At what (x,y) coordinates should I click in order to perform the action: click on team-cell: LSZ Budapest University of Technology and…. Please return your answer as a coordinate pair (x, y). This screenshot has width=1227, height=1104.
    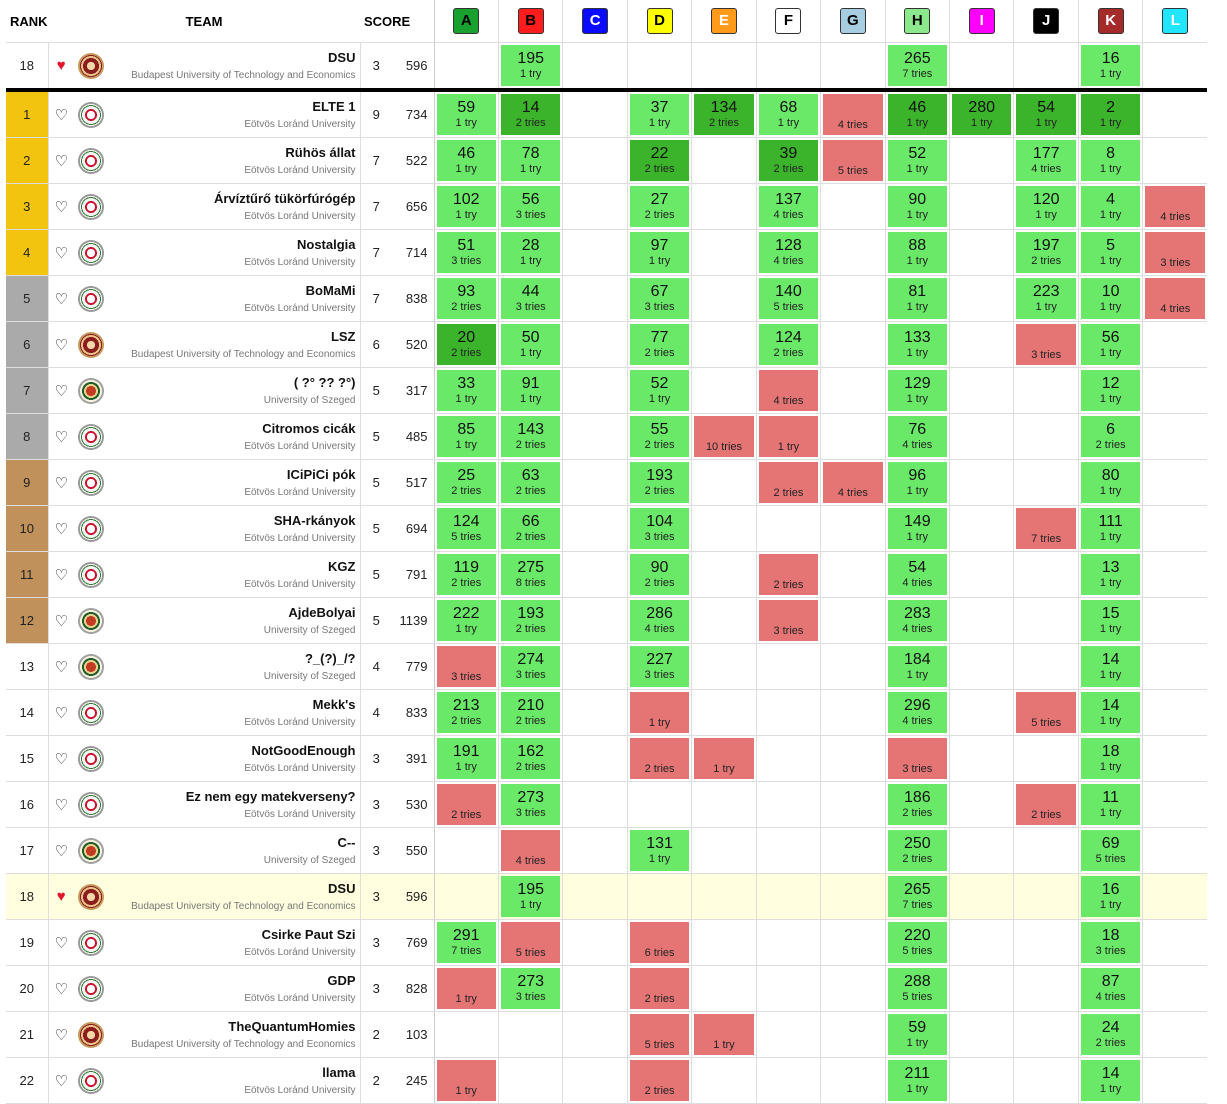
    Looking at the image, I should click on (234, 344).